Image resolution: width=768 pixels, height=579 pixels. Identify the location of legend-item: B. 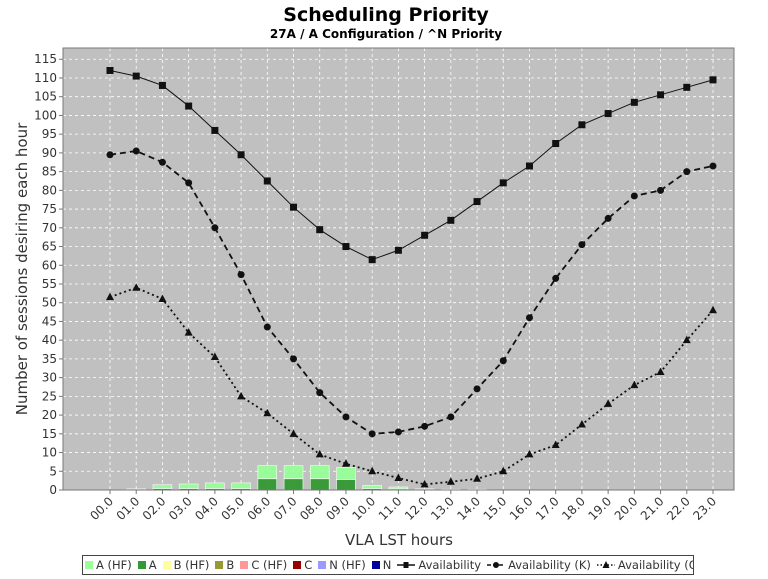
(224, 565).